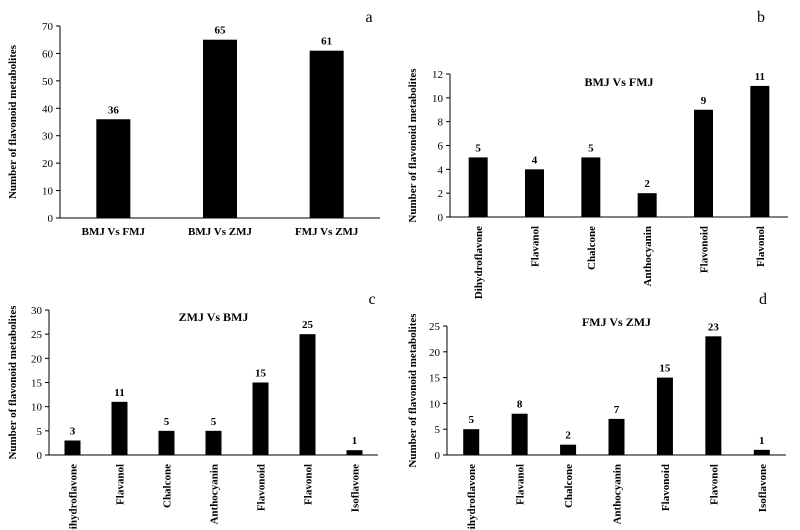  I want to click on data-label: 36, so click(114, 110).